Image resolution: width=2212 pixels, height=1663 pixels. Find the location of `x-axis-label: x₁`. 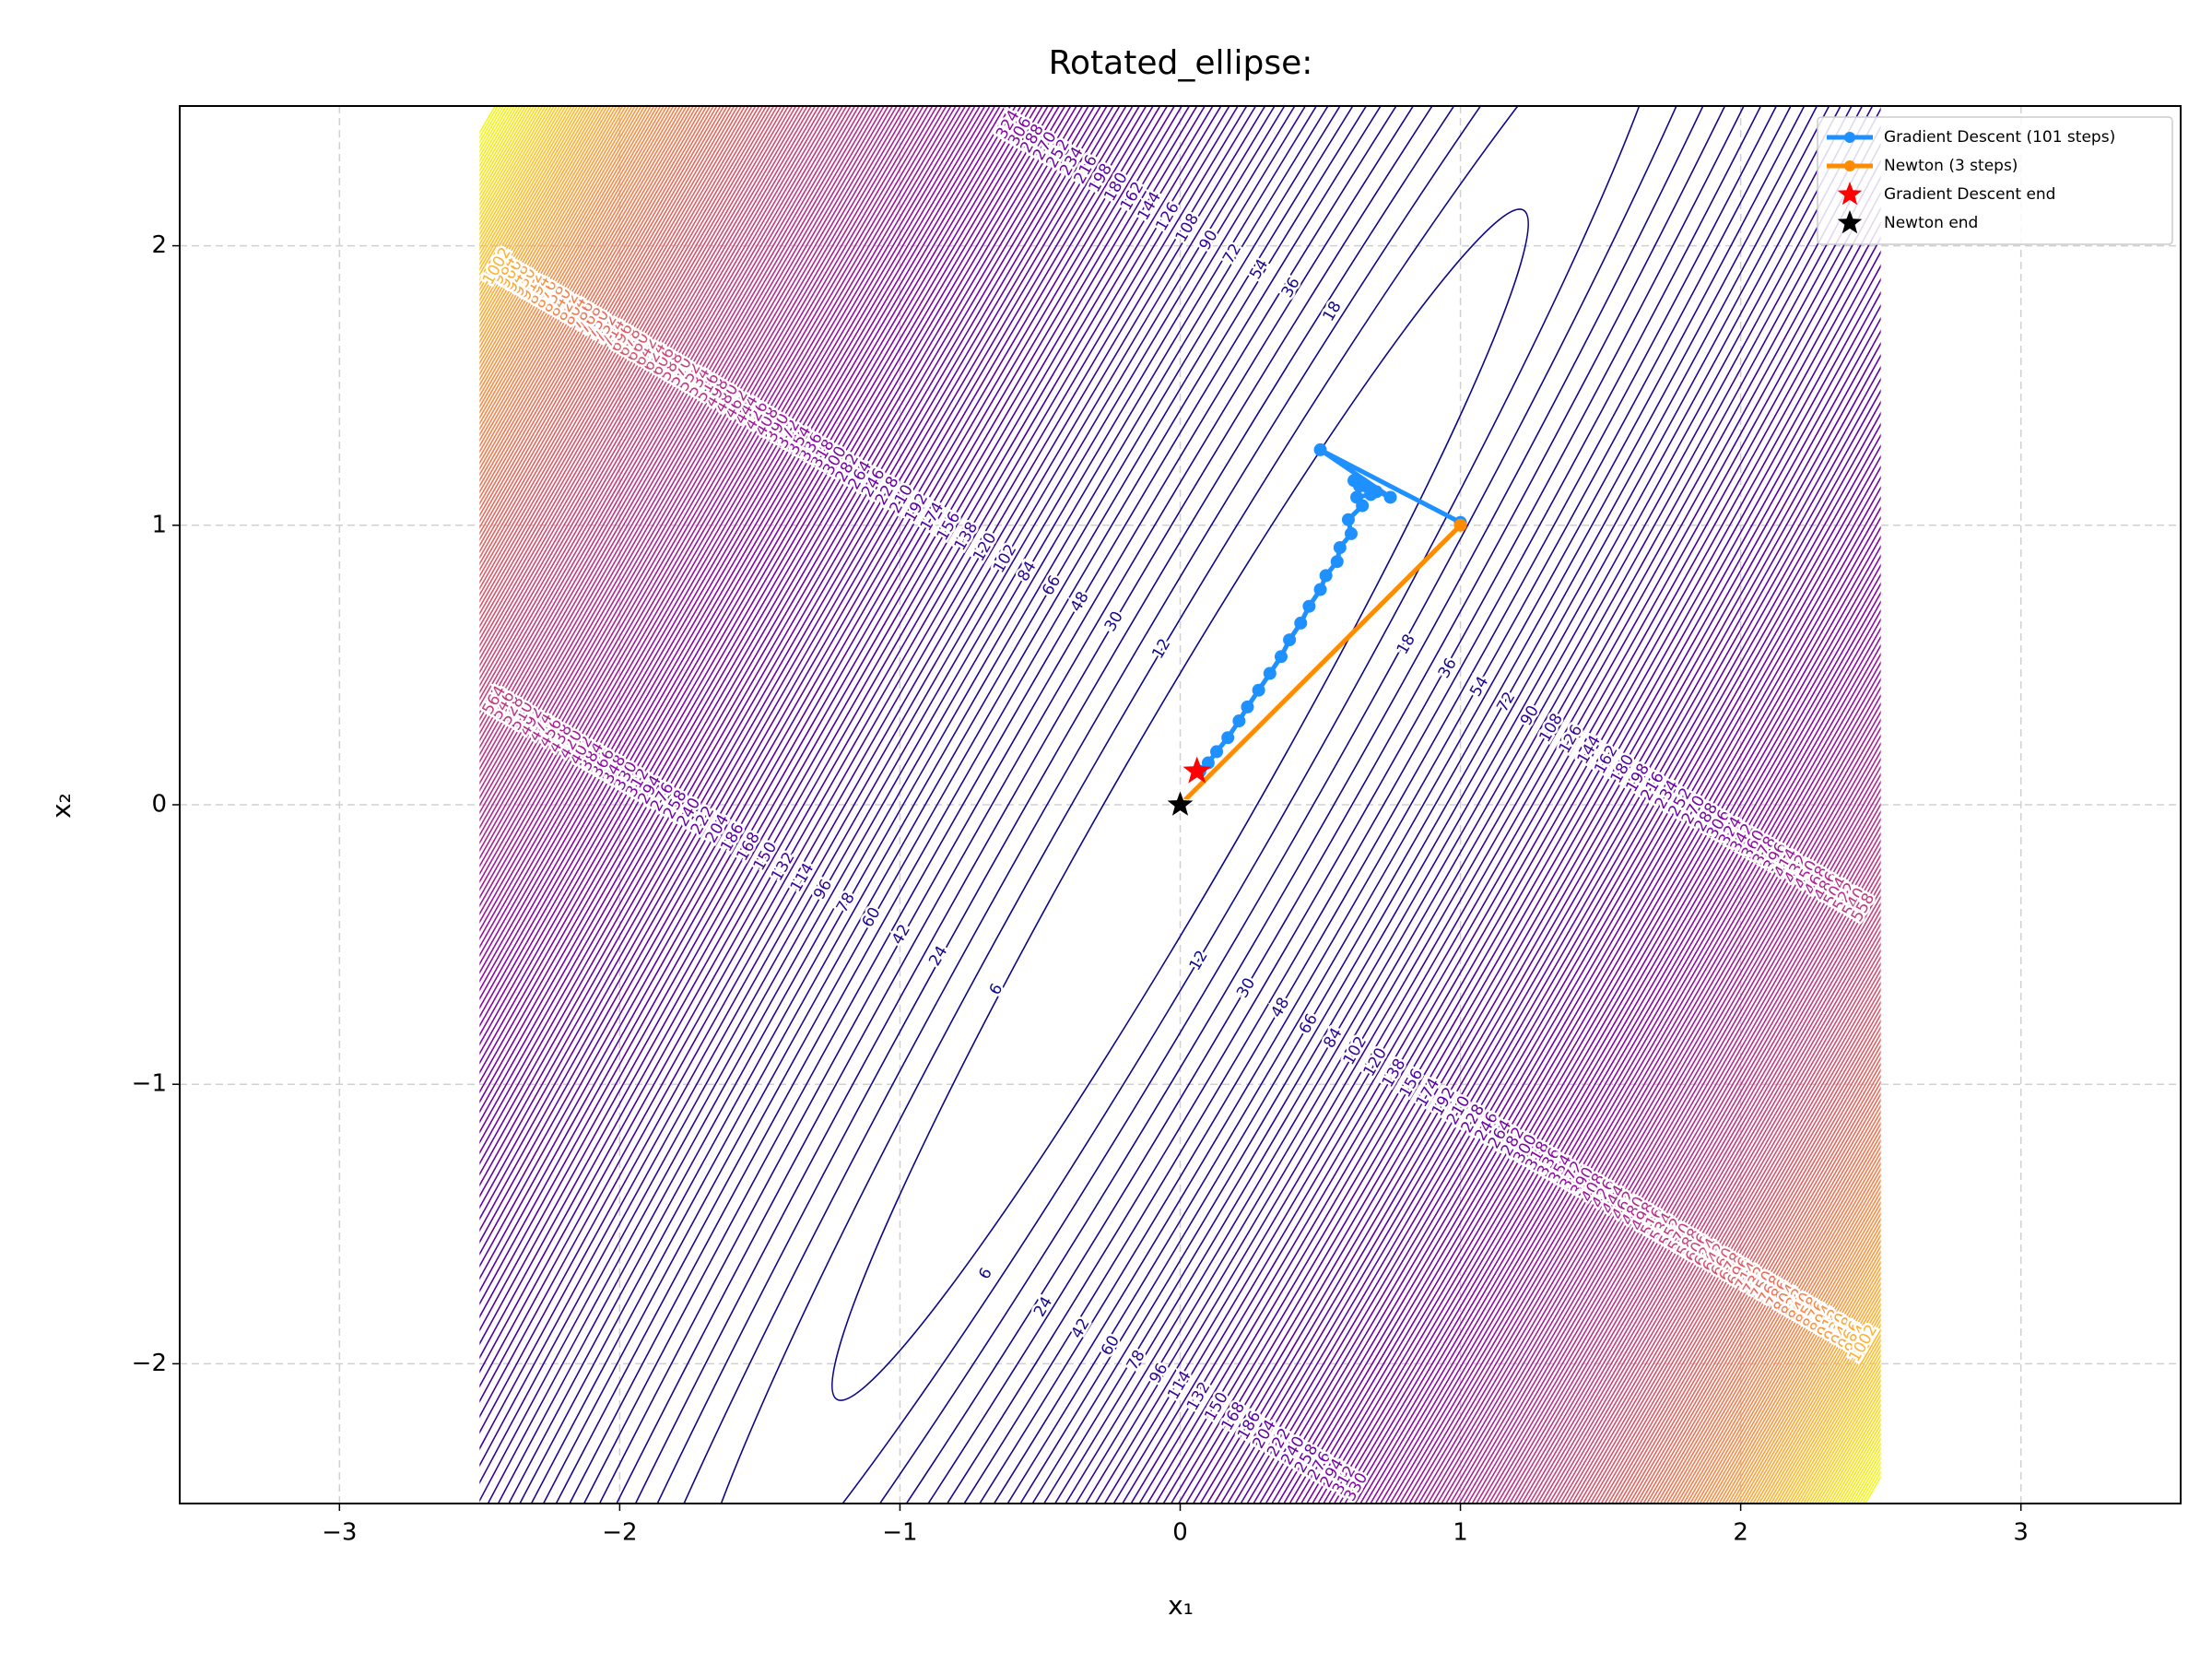

x-axis-label: x₁ is located at coordinates (1181, 1605).